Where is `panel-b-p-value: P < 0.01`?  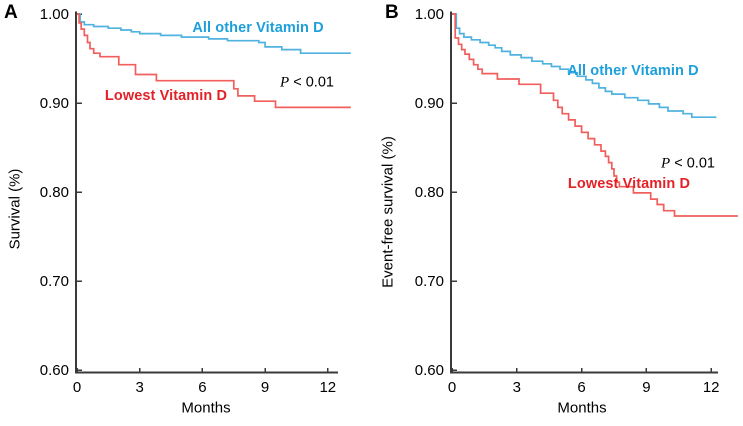
panel-b-p-value: P < 0.01 is located at coordinates (688, 164).